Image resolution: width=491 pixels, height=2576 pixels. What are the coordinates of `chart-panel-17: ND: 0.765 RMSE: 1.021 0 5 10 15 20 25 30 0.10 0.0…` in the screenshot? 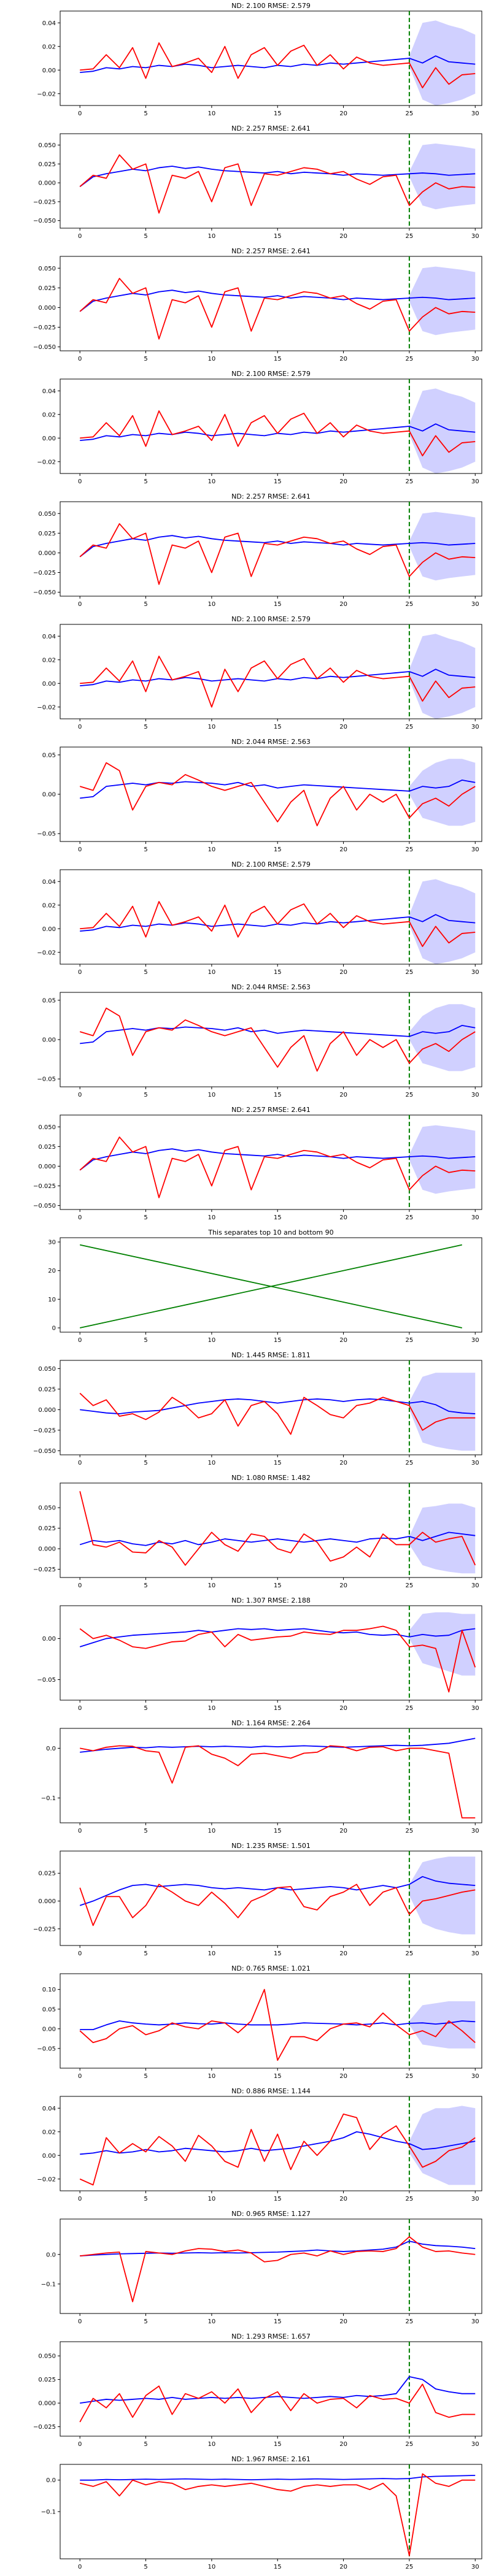 It's located at (260, 2022).